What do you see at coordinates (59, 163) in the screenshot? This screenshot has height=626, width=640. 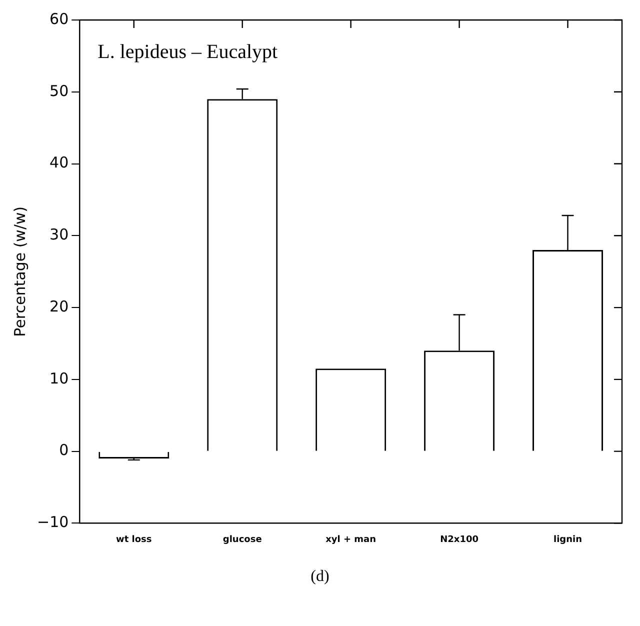 I see `y-tick-label: 40` at bounding box center [59, 163].